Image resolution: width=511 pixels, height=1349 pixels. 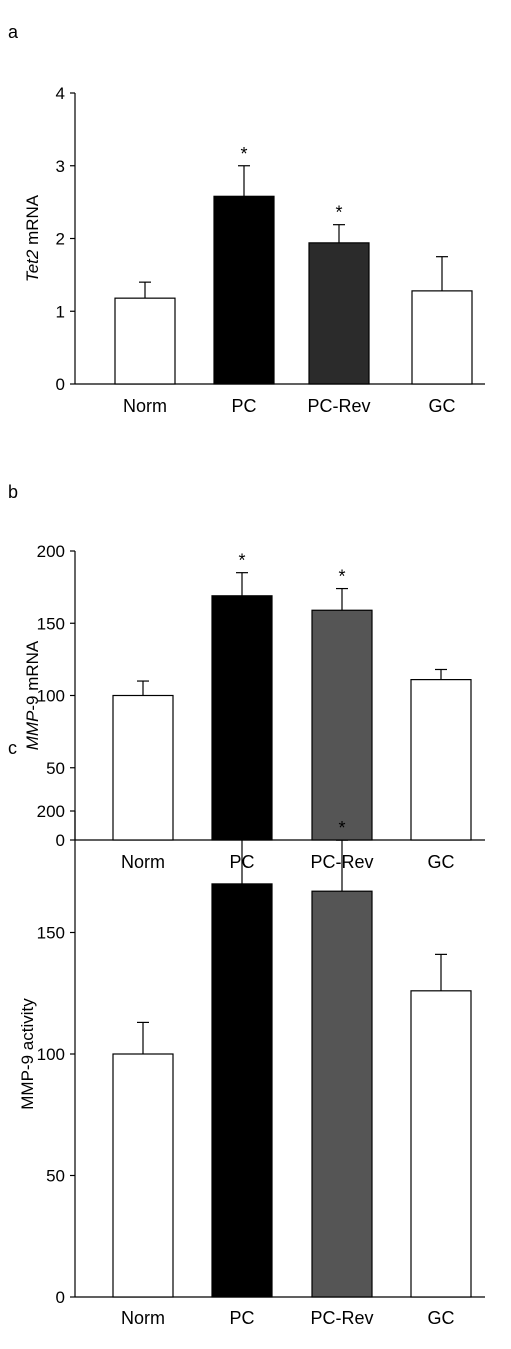 I want to click on y-tick-label: 1, so click(x=60, y=311).